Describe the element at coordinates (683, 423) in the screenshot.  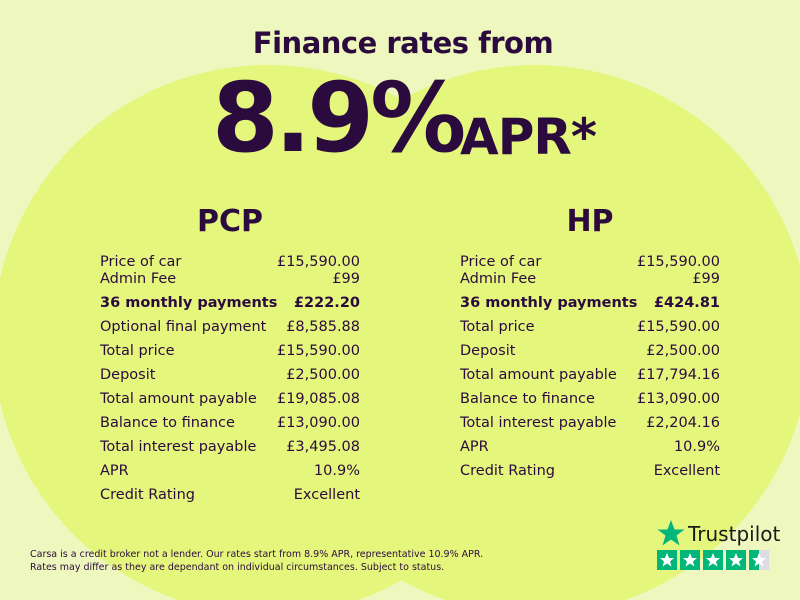
I see `row-value: £2,204.16` at that location.